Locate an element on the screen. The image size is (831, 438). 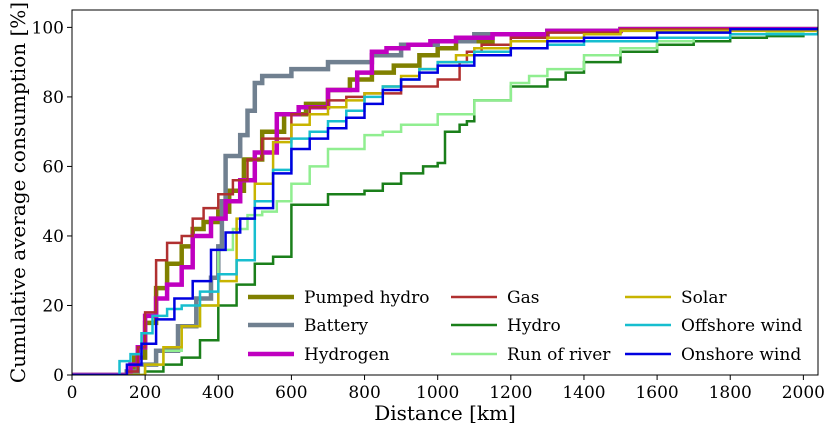
legend-label: Onshore wind is located at coordinates (741, 355).